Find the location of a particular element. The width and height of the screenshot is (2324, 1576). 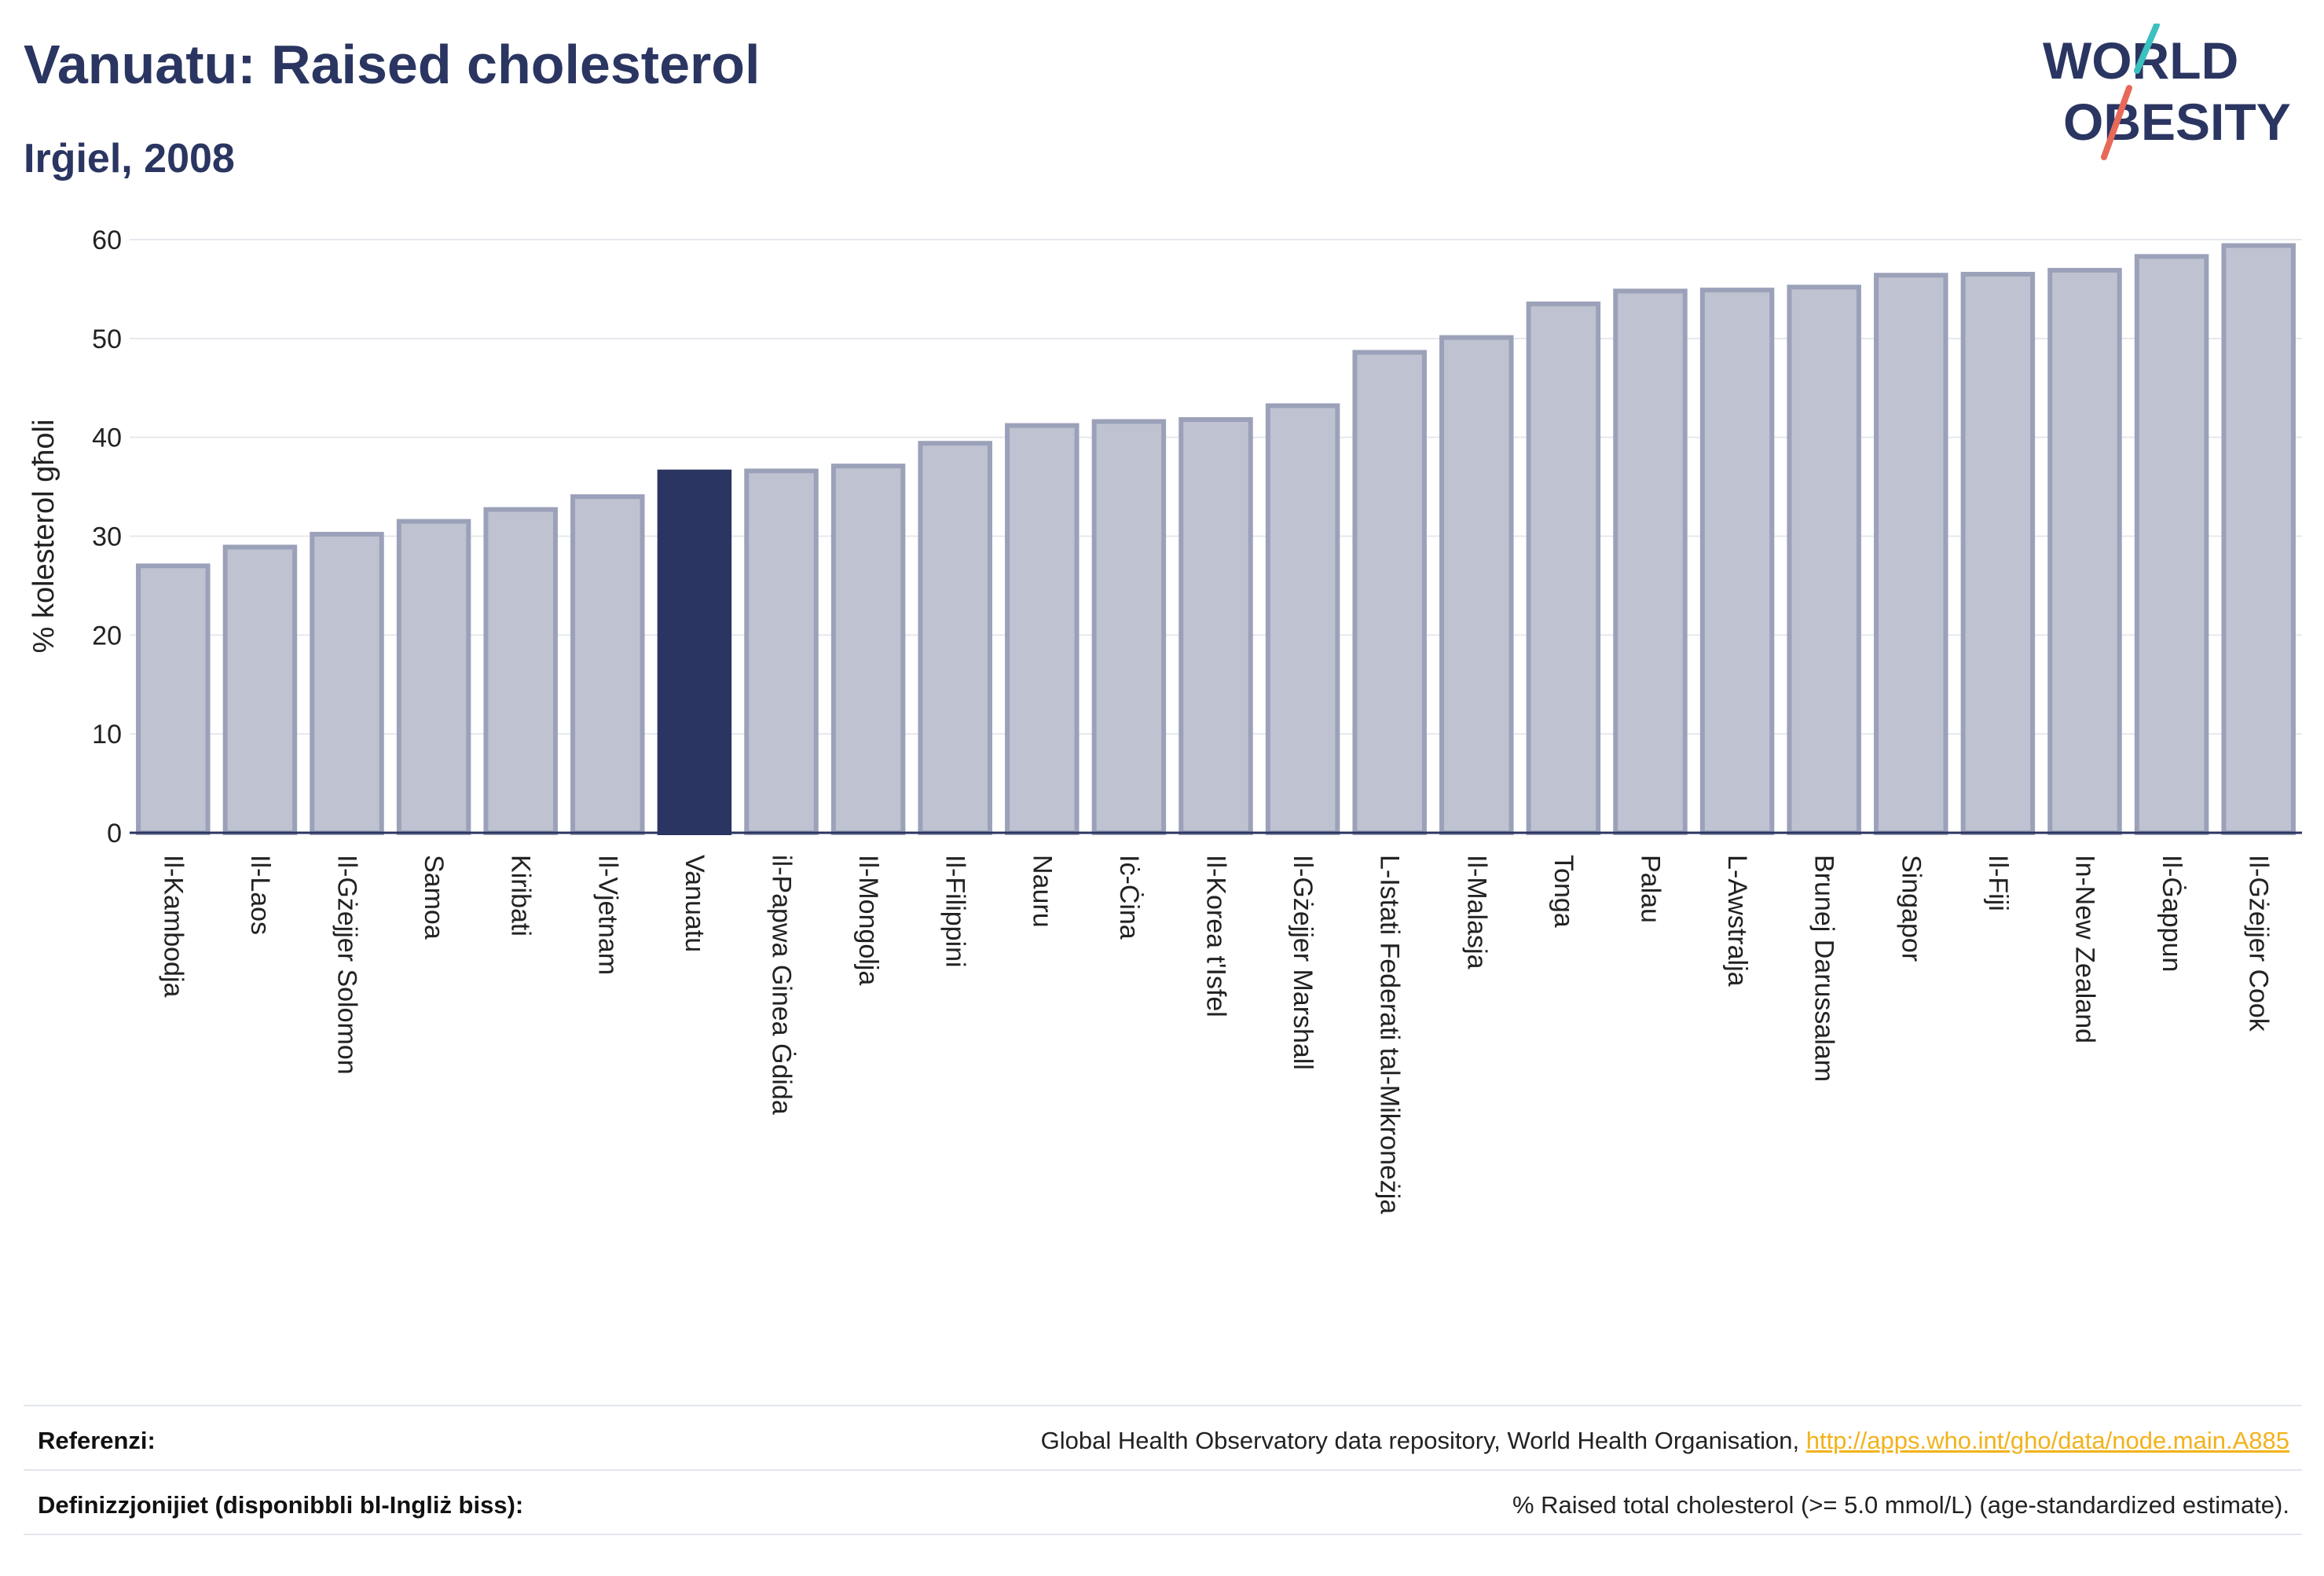

x-tick-label: Il-Gżejjer Solomon is located at coordinates (347, 965).